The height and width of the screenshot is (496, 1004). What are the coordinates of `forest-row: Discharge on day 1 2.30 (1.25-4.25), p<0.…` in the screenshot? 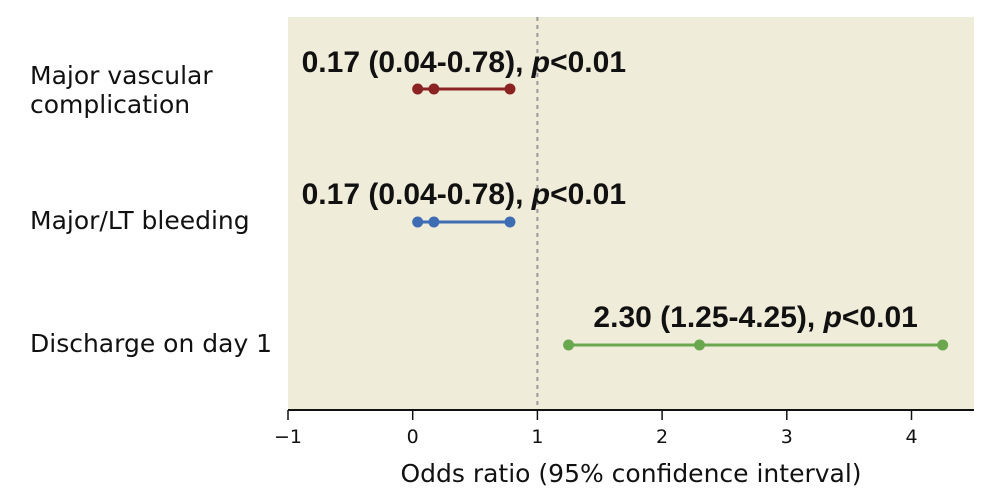 It's located at (489, 329).